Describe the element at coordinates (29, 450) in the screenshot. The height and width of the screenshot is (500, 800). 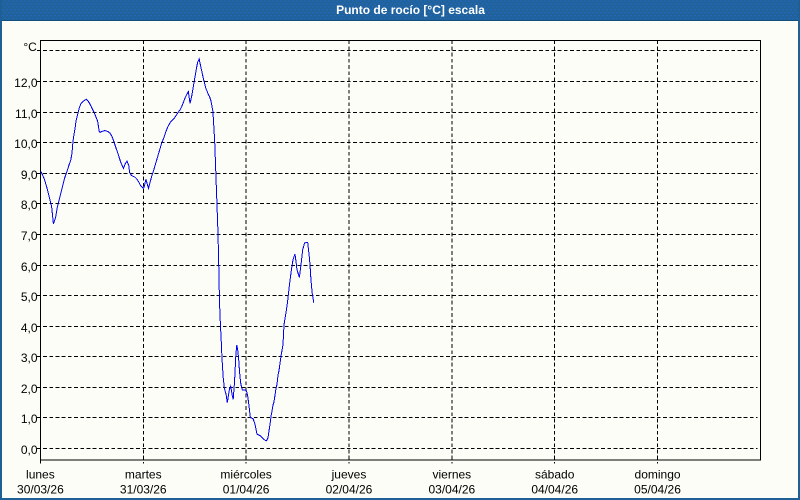
I see `svg-text: 0,0` at that location.